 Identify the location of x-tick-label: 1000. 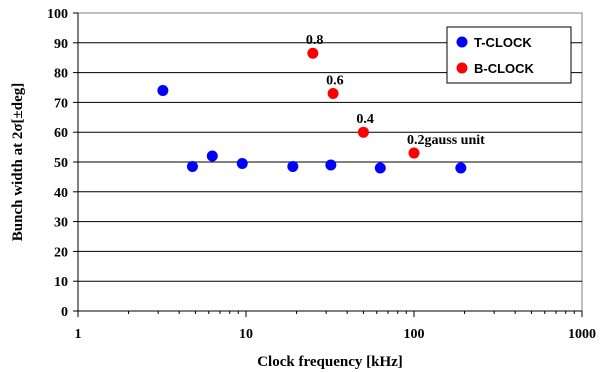
(582, 334).